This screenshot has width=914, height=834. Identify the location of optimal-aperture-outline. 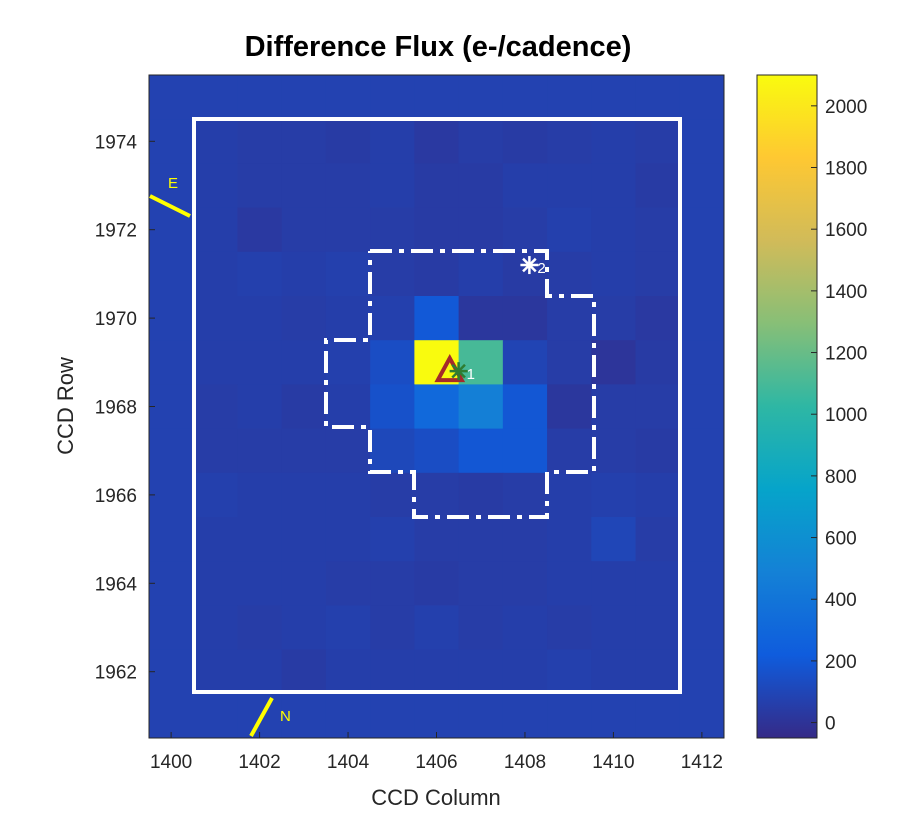
(460, 384).